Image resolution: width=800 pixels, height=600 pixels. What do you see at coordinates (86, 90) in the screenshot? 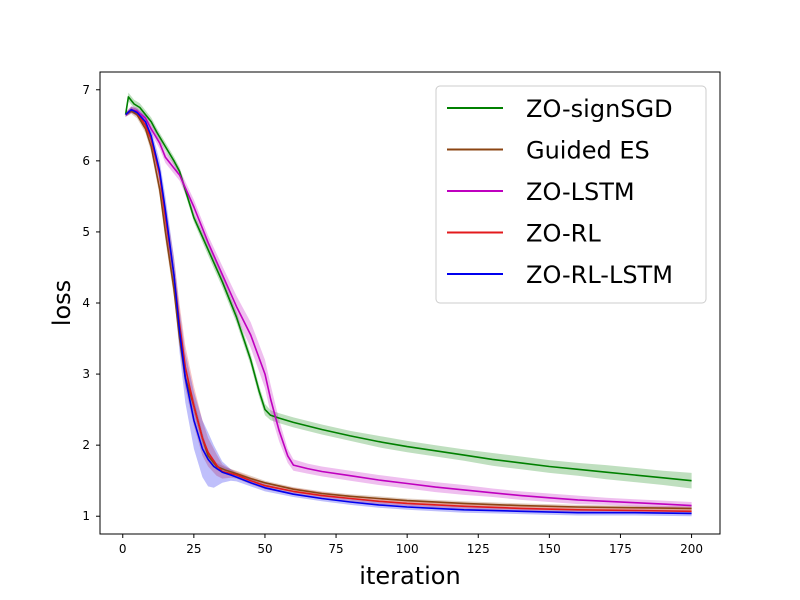
I see `y-tick-label: 7` at bounding box center [86, 90].